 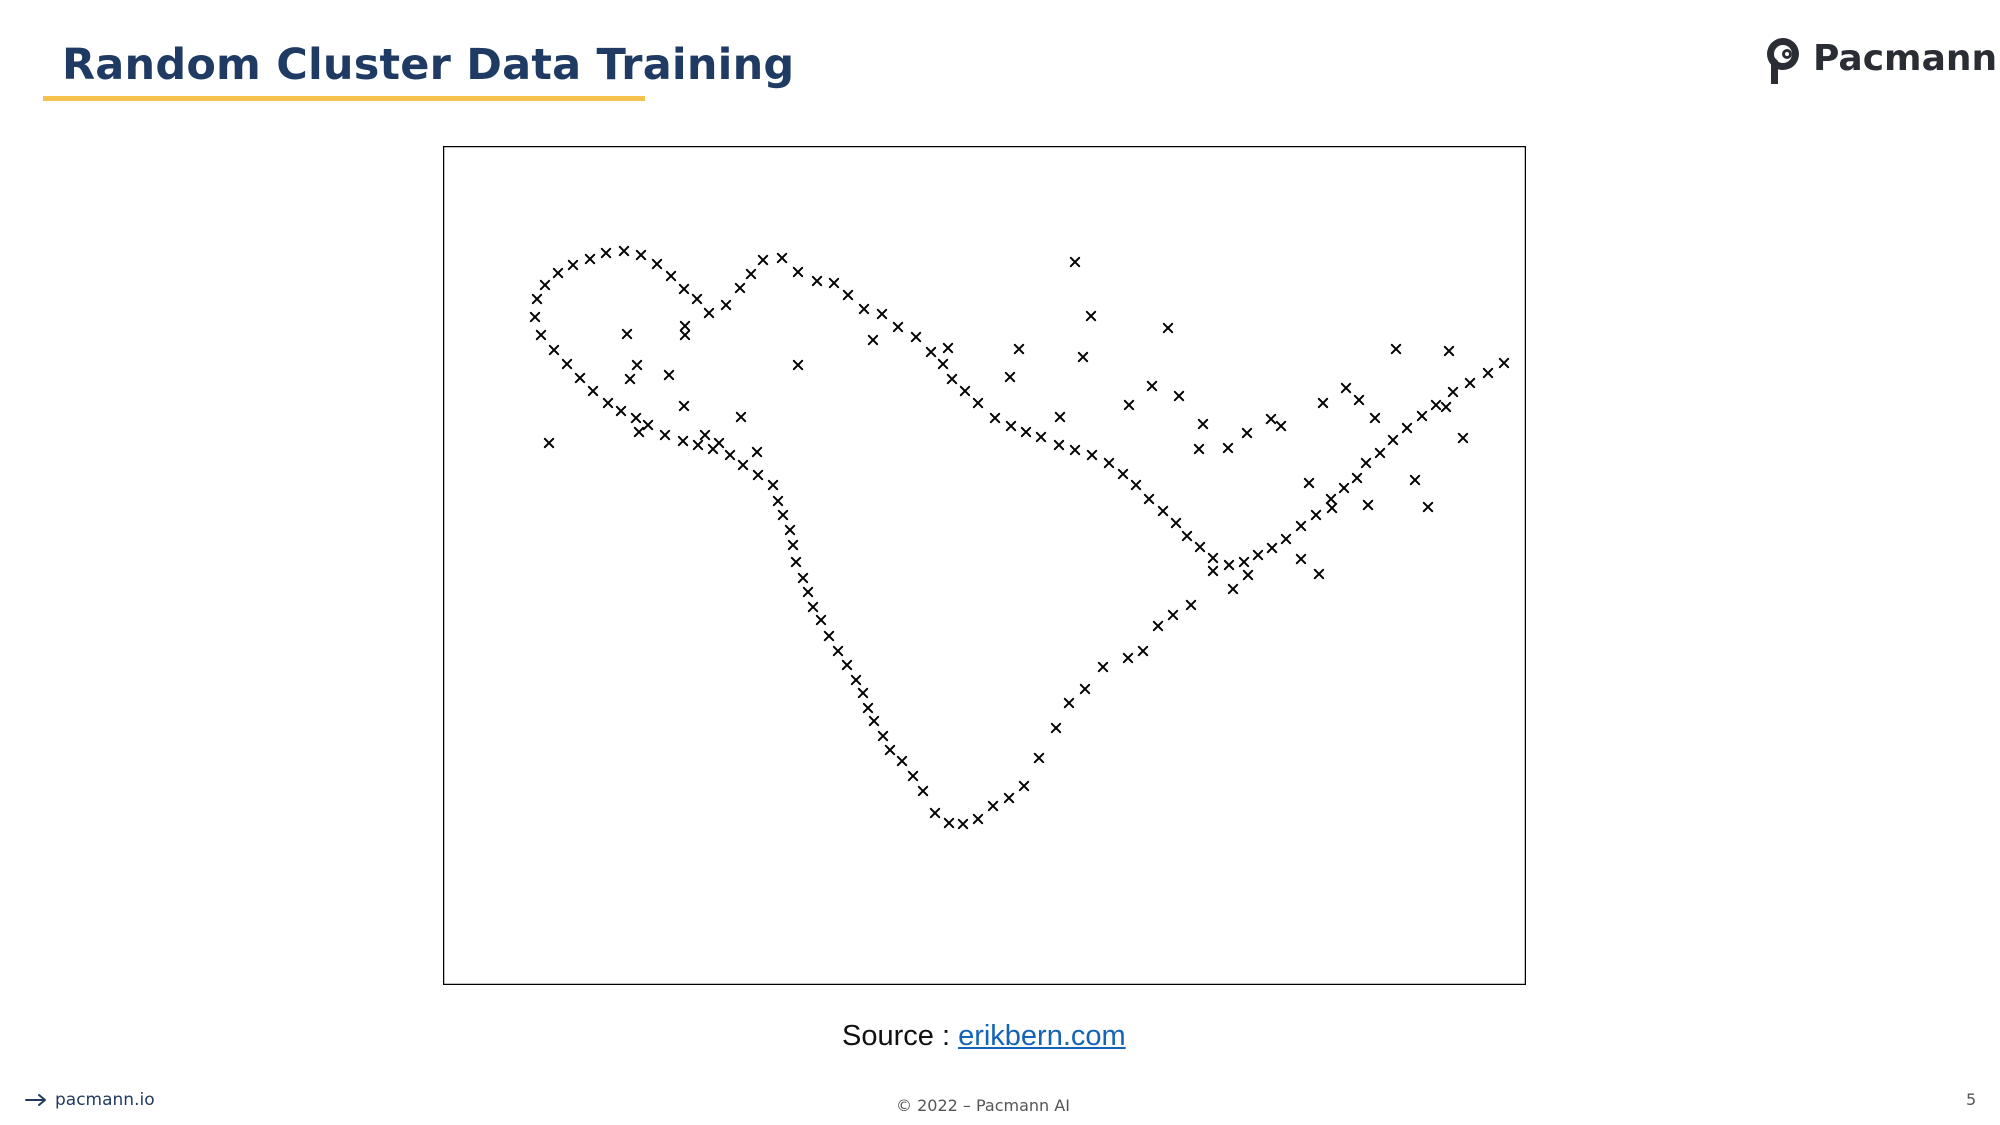 What do you see at coordinates (1042, 1036) in the screenshot?
I see `source-link: erikbern.com` at bounding box center [1042, 1036].